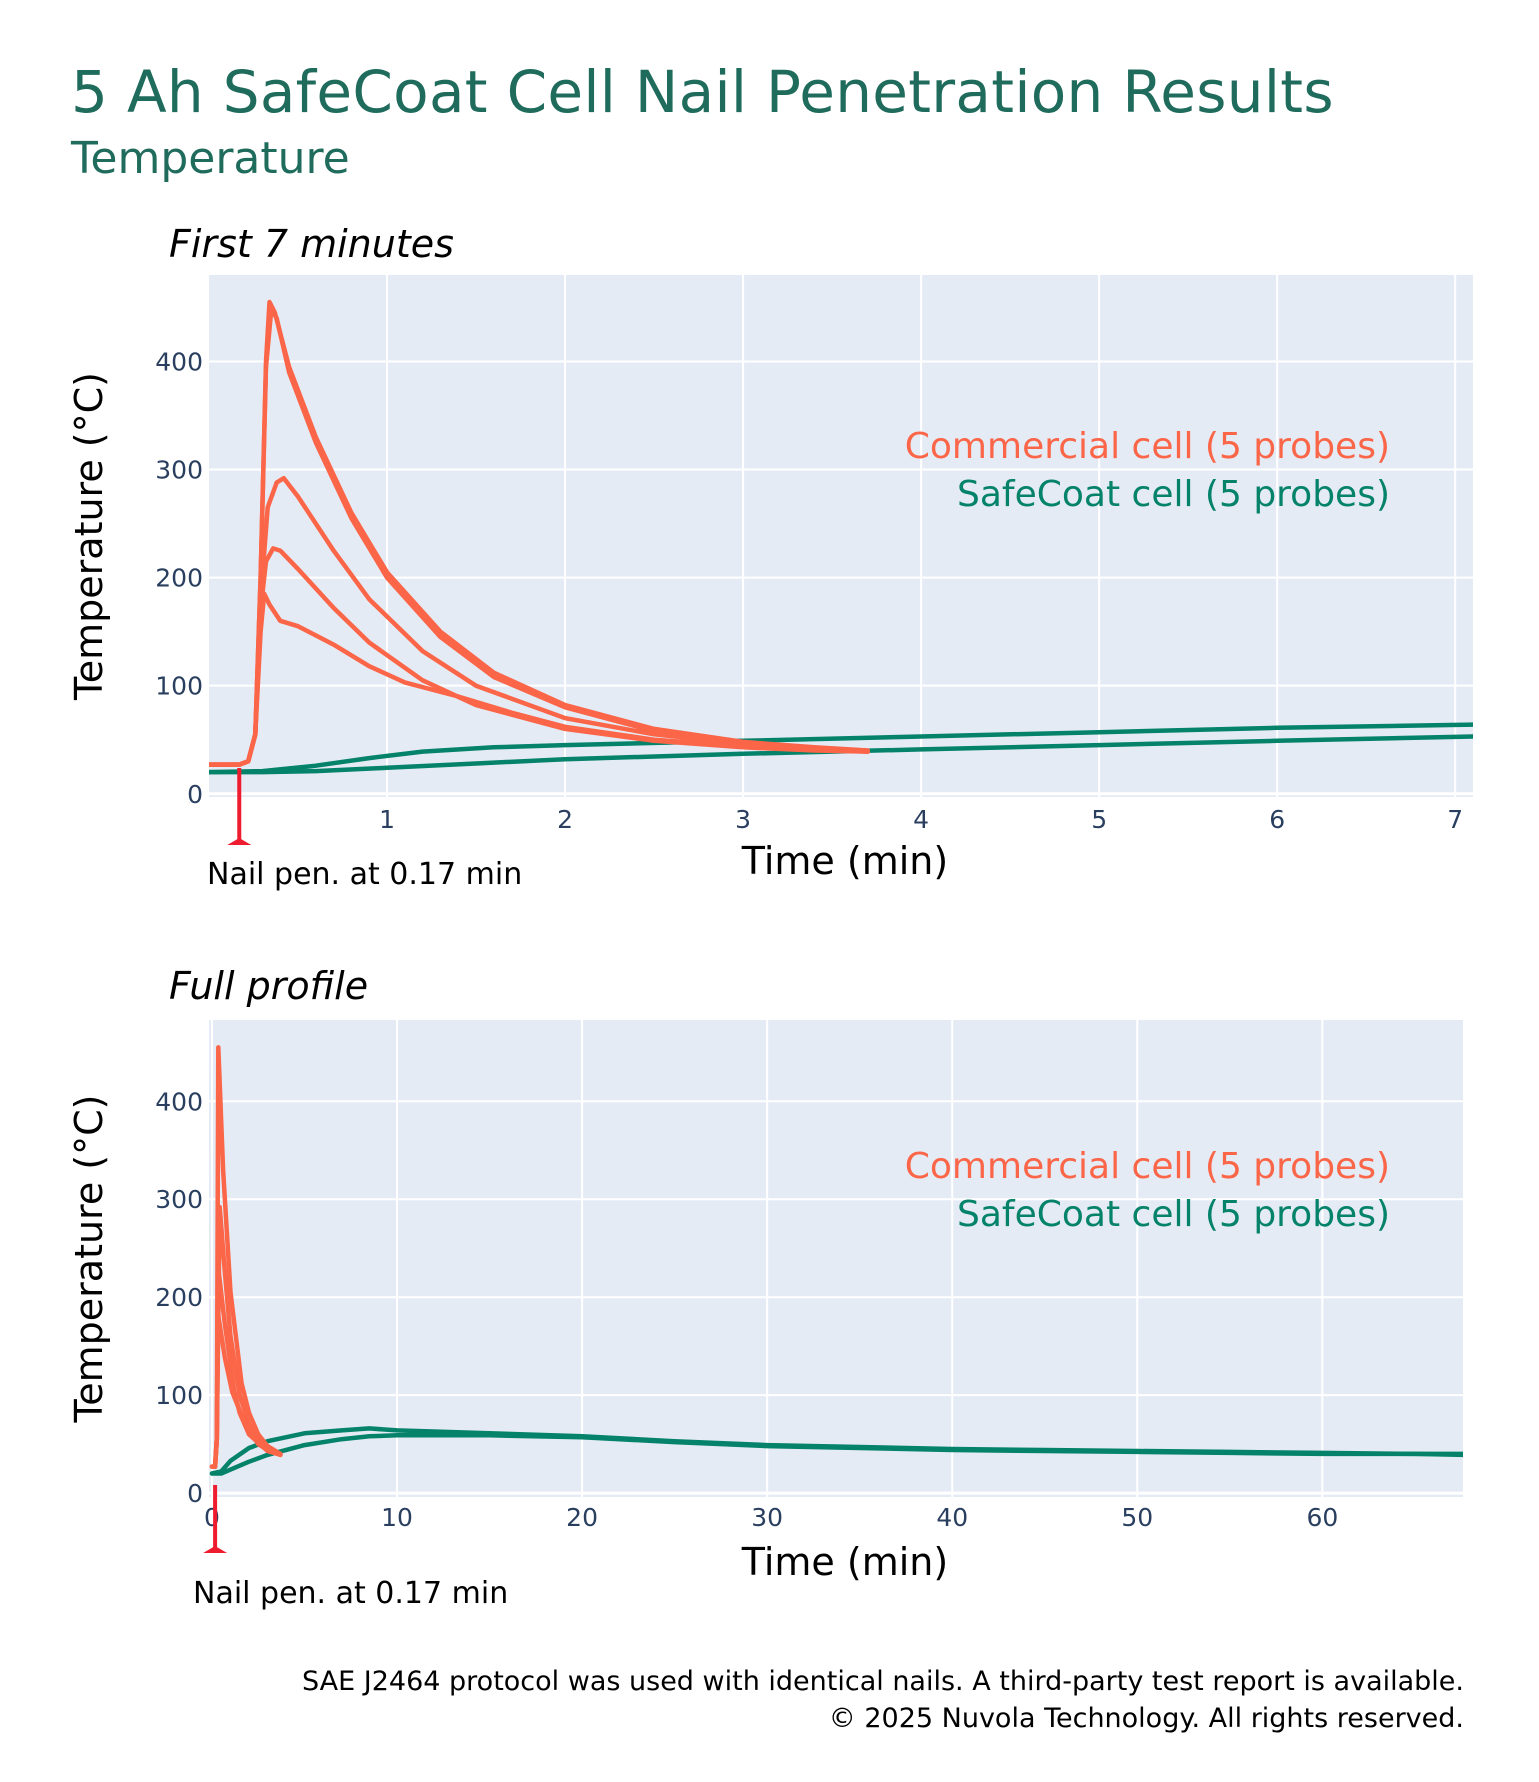 This screenshot has width=1539, height=1782. I want to click on x-tick-label: 4, so click(921, 819).